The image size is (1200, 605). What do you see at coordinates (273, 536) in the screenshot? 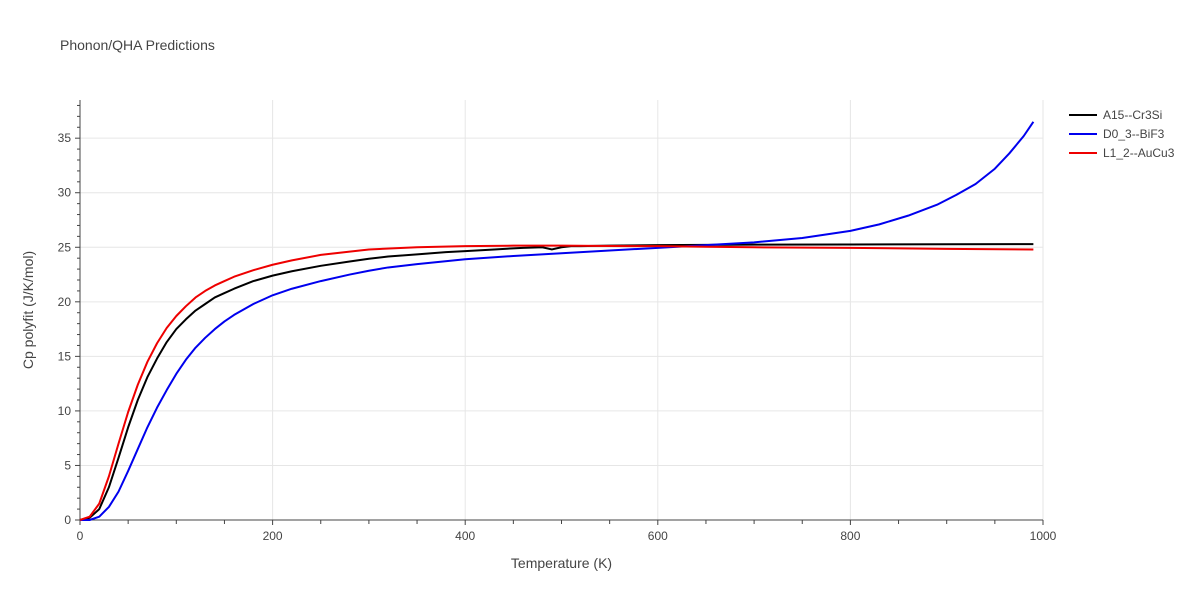
I see `x-tick-label: 200` at bounding box center [273, 536].